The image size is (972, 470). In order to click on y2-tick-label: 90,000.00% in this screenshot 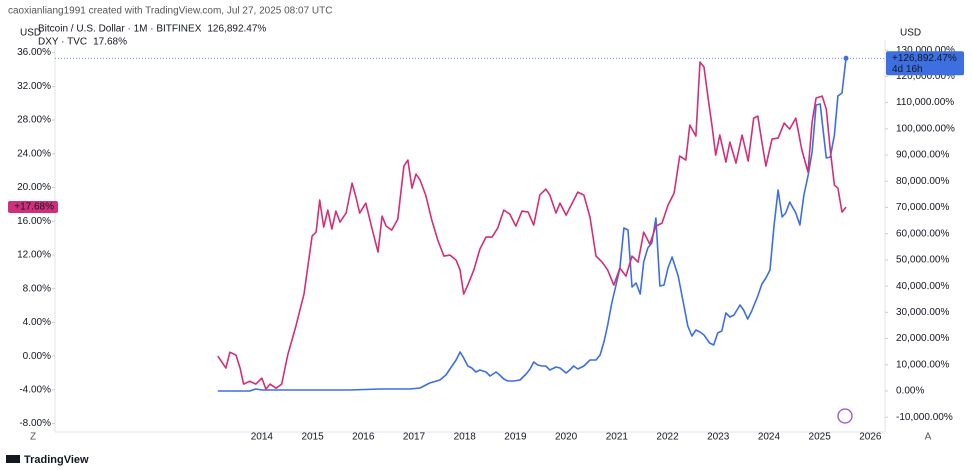, I will do `click(922, 155)`.